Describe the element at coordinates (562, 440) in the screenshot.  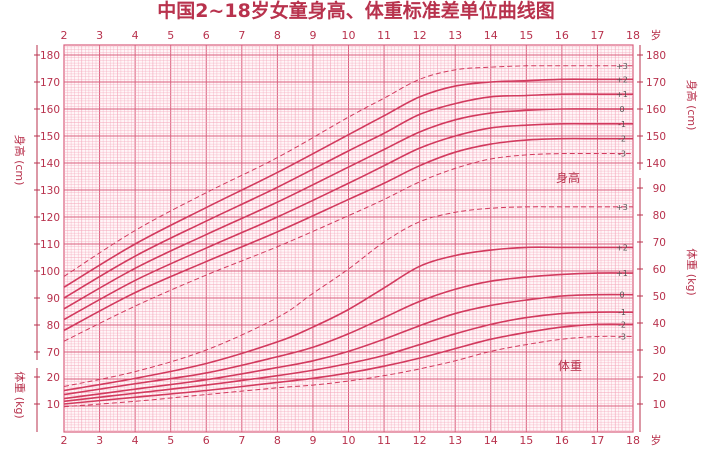
I see `x-tick-label-bottom: 16` at that location.